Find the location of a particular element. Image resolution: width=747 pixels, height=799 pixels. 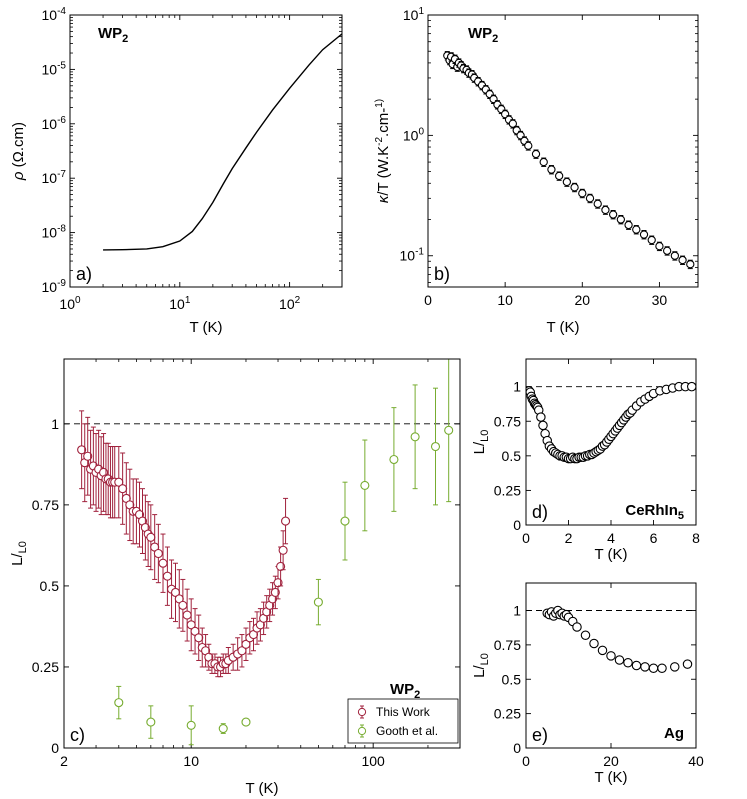

panel-label: c) is located at coordinates (77, 735).